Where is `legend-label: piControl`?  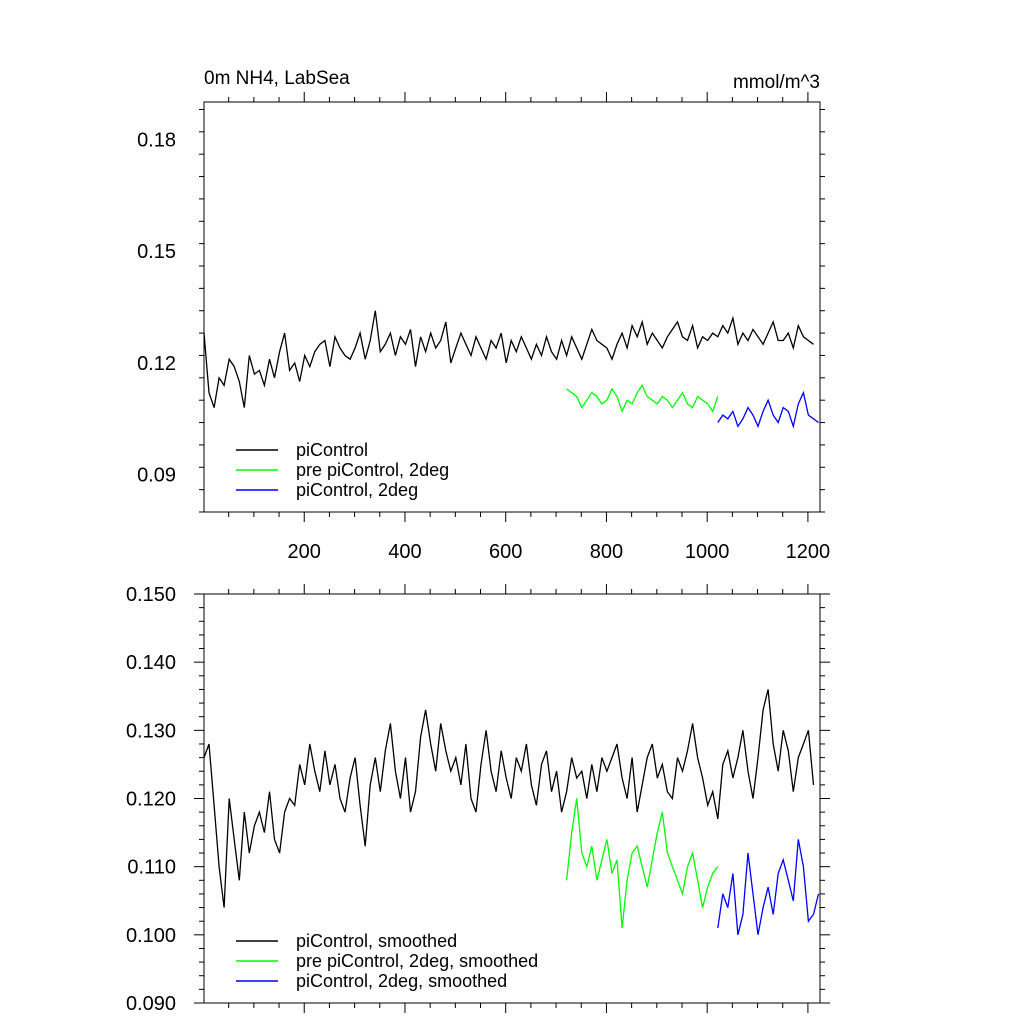 legend-label: piControl is located at coordinates (332, 450).